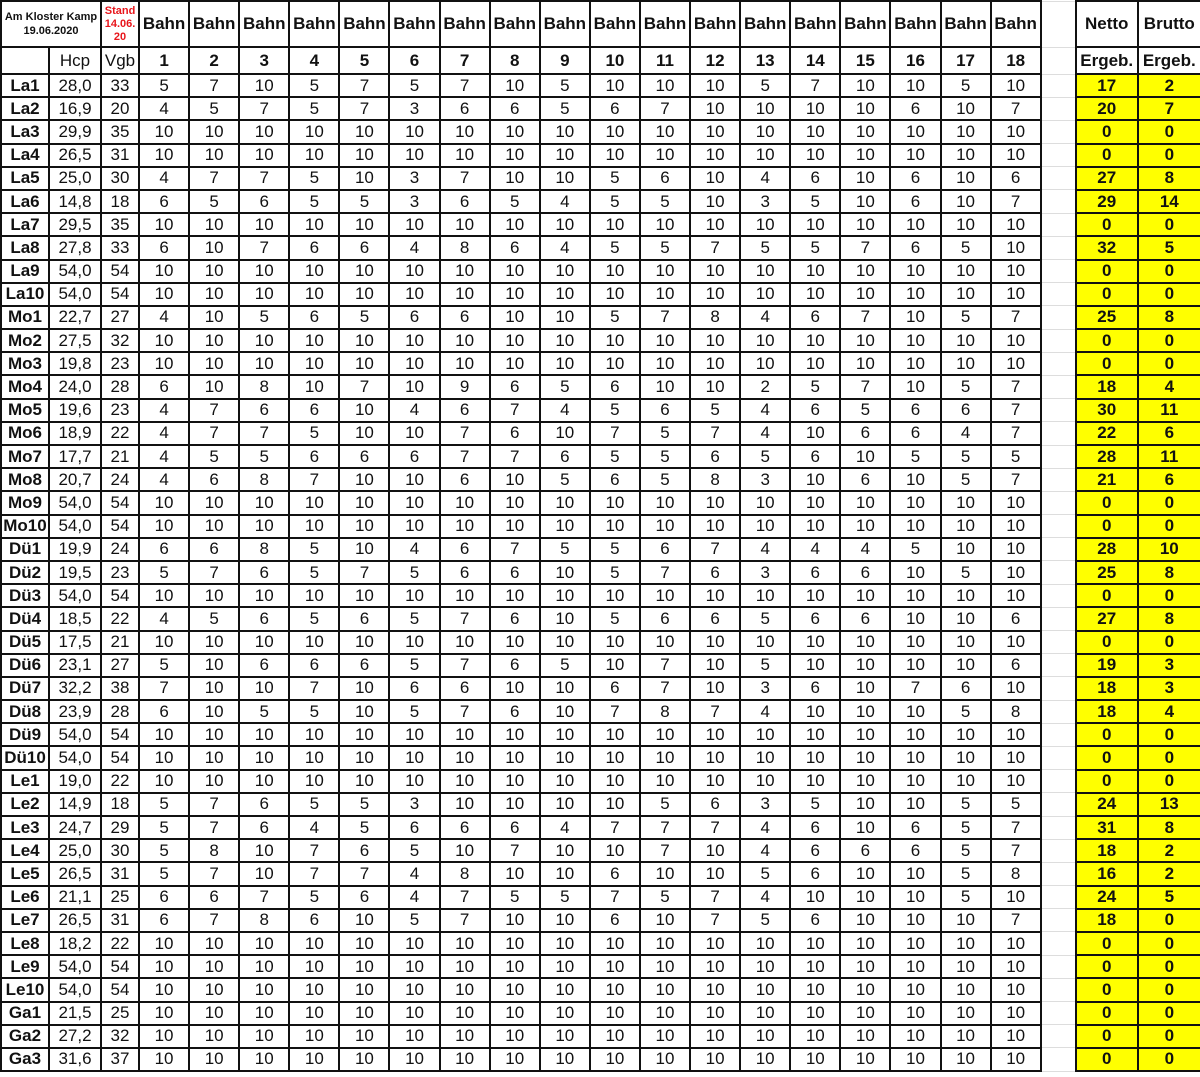  Describe the element at coordinates (464, 387) in the screenshot. I see `hole-score: 9` at that location.